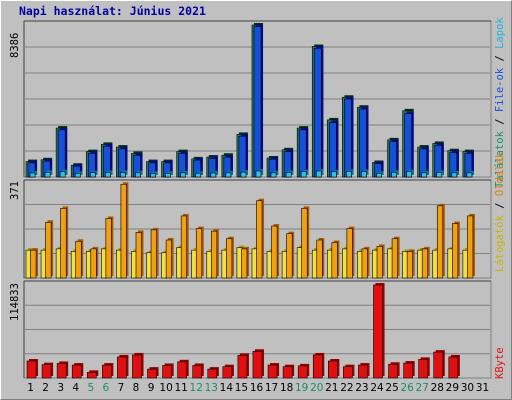  What do you see at coordinates (45, 388) in the screenshot?
I see `x-tick-day-2: 2` at bounding box center [45, 388].